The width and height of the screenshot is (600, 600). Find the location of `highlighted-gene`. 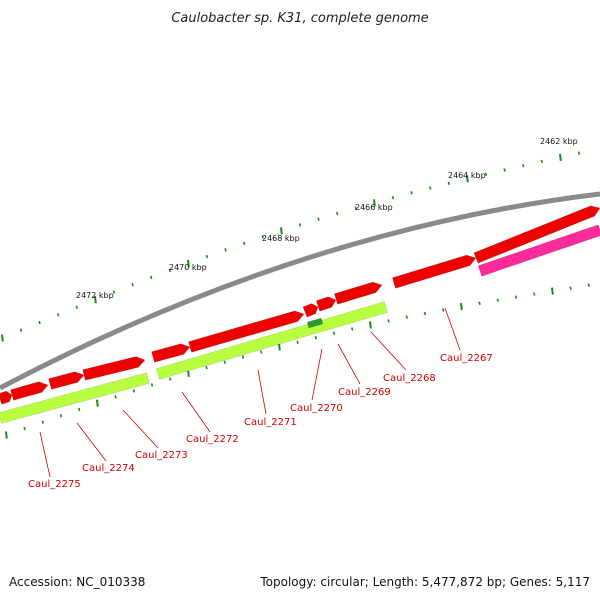

highlighted-gene is located at coordinates (315, 323).